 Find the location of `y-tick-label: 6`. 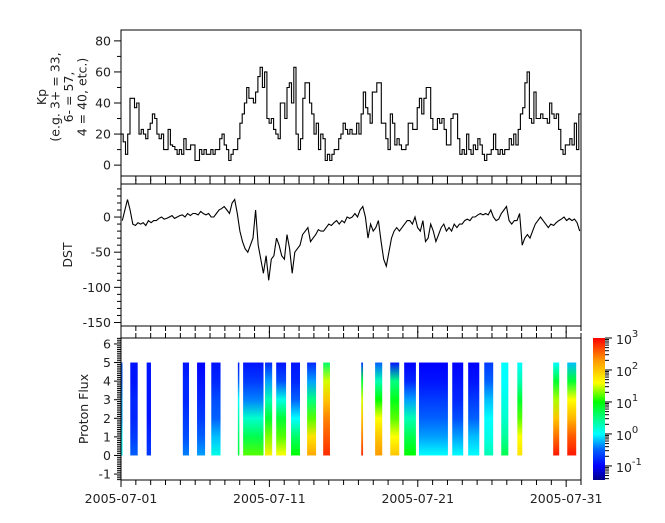

y-tick-label: 6 is located at coordinates (107, 343).